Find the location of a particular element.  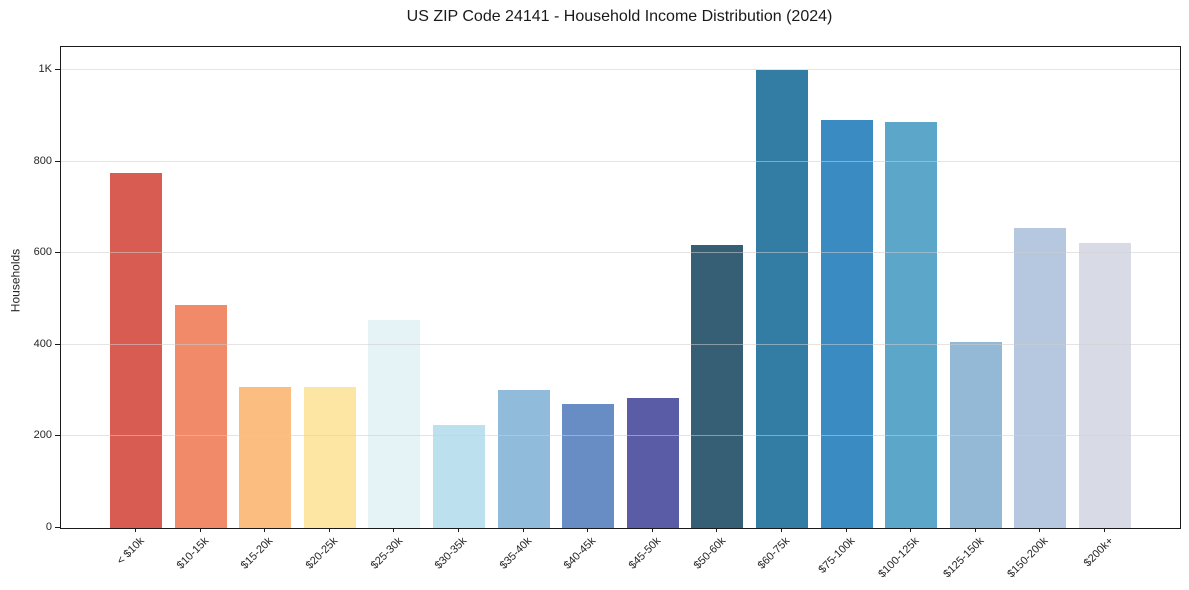

bar-50-60k is located at coordinates (717, 386).